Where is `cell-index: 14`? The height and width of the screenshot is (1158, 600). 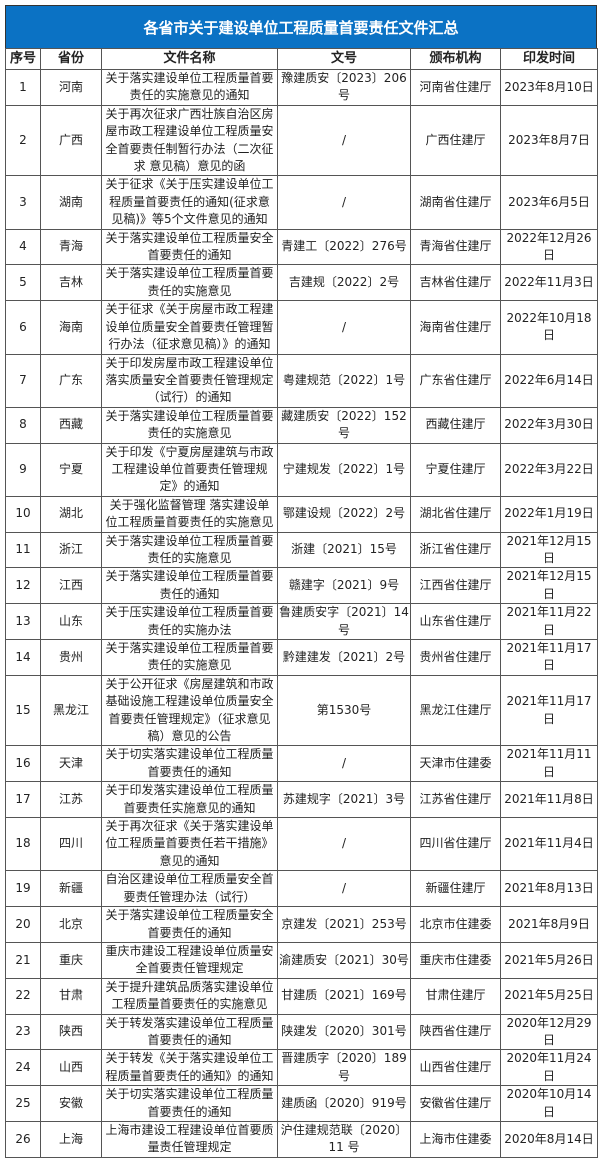
cell-index: 14 is located at coordinates (23, 657).